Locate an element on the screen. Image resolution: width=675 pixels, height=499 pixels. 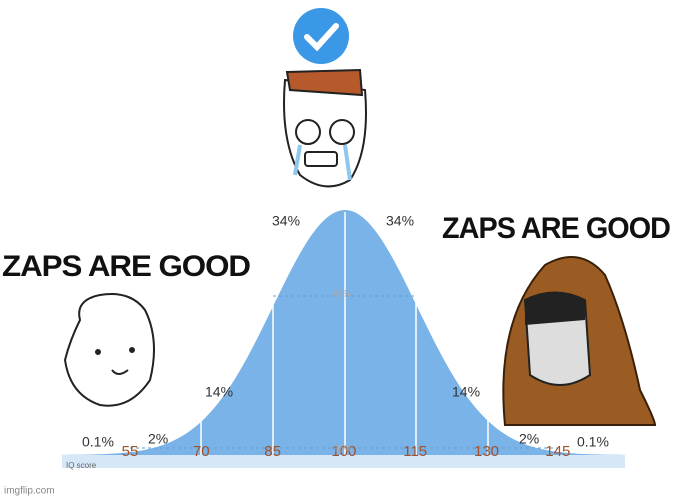
iq-score: 70 is located at coordinates (201, 451).